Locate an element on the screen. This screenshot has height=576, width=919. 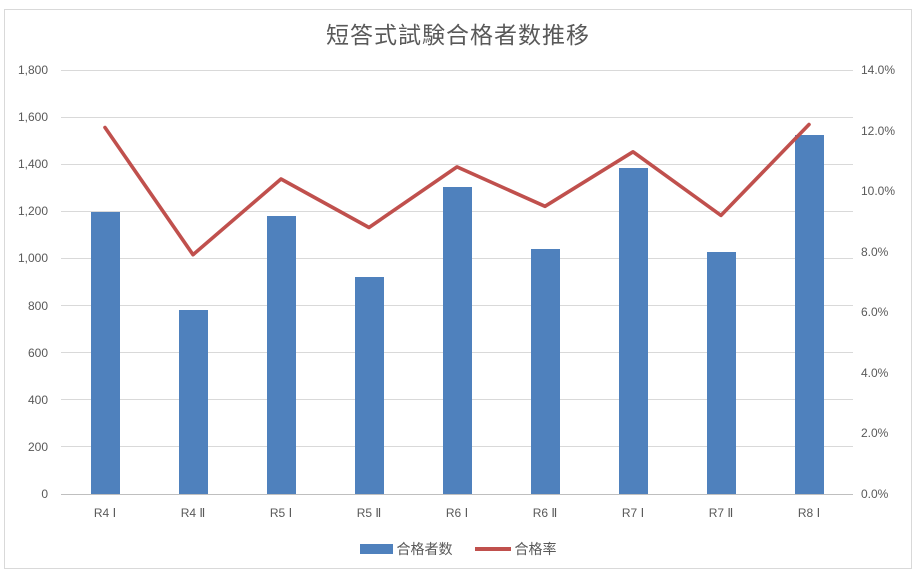
x-axis-category-label: R8 Ⅰ is located at coordinates (809, 513).